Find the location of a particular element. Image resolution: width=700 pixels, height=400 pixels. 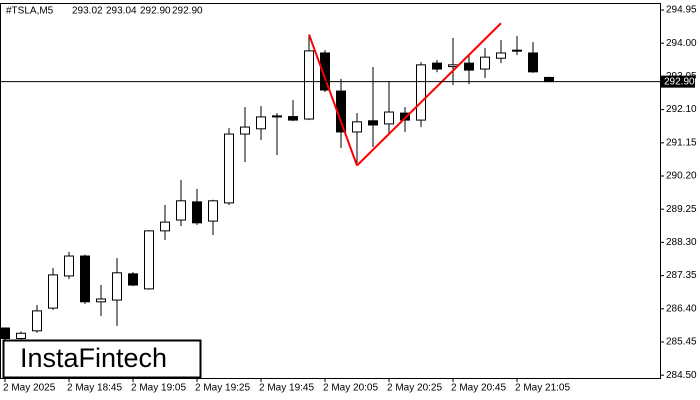

ohlc-open: 293.02 is located at coordinates (87, 11).